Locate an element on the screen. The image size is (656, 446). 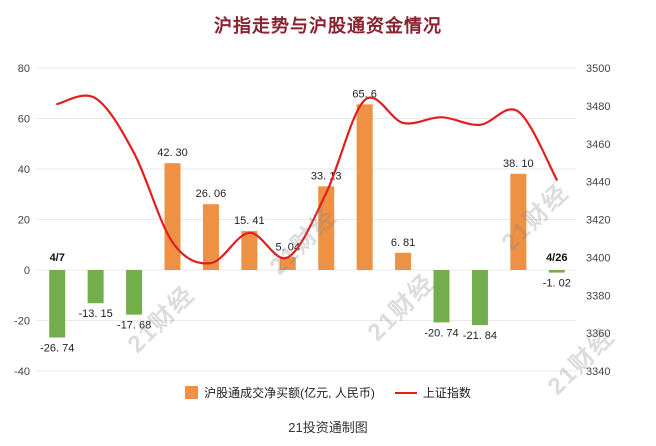
right-axis-tick-label: 3400 is located at coordinates (598, 258).